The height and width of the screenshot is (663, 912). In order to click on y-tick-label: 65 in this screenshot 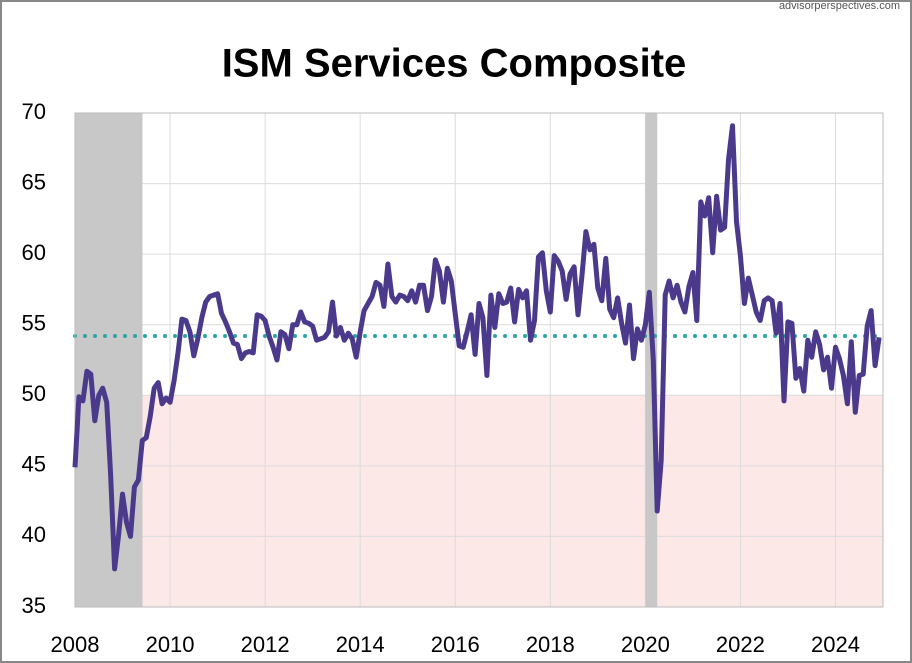, I will do `click(34, 181)`.